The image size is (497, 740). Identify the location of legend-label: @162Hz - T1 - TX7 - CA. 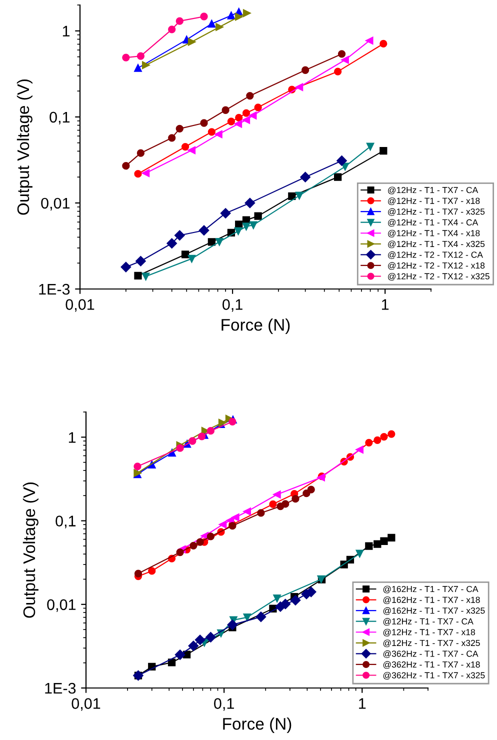
(430, 590).